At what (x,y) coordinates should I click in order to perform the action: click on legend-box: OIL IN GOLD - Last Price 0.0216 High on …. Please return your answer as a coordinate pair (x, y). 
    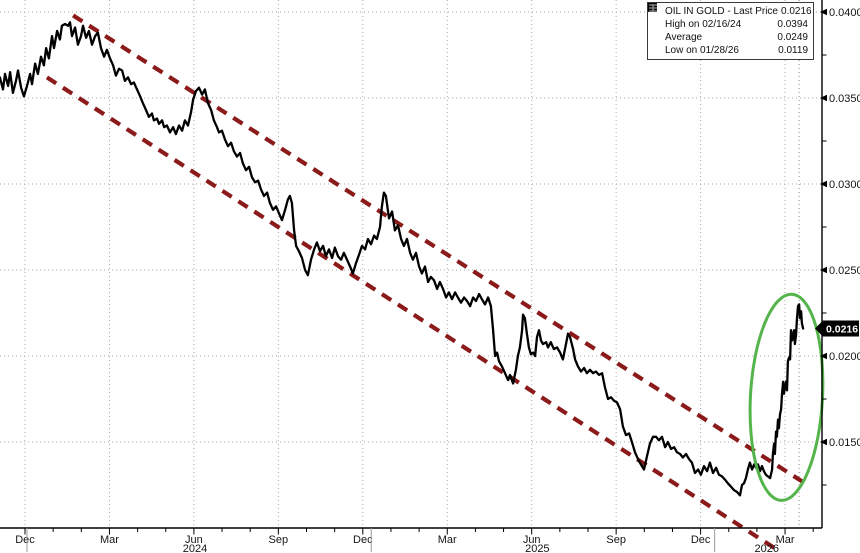
    Looking at the image, I should click on (730, 31).